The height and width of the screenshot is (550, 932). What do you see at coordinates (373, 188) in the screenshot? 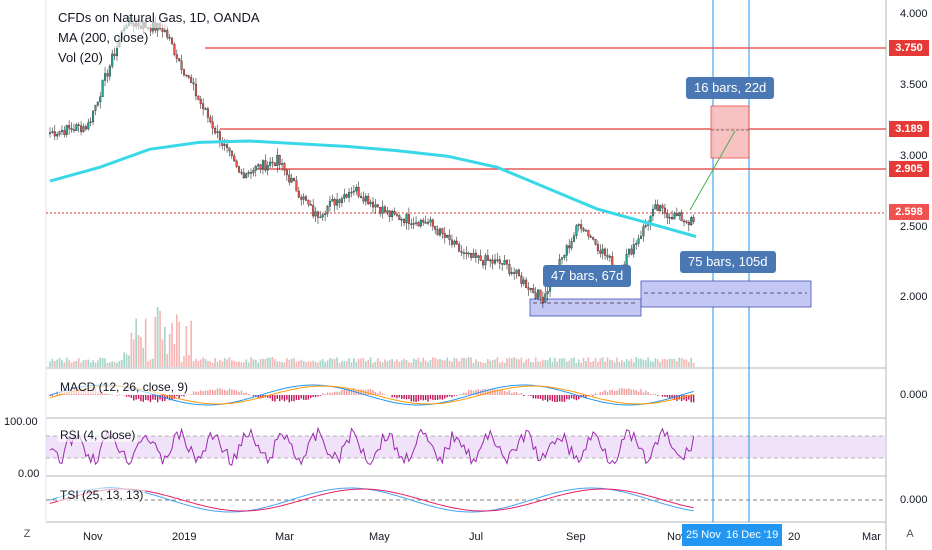
I see `ma-200-line` at bounding box center [373, 188].